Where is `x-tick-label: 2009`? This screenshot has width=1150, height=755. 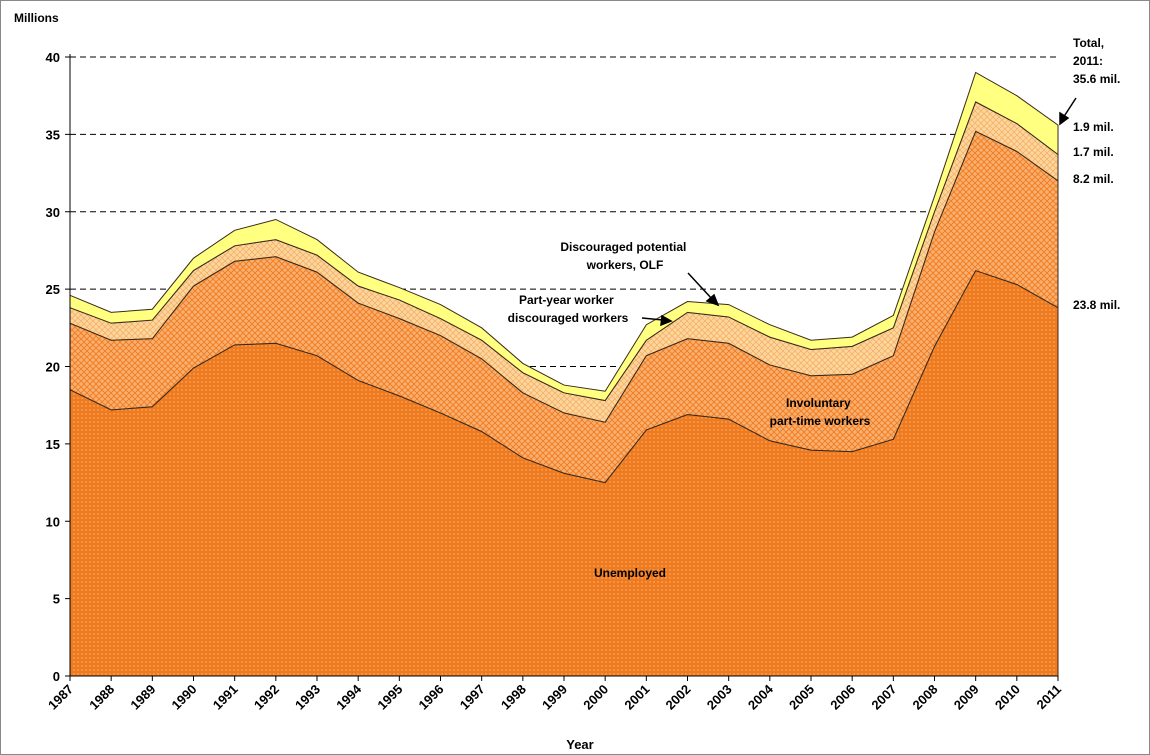
x-tick-label: 2009 is located at coordinates (966, 697).